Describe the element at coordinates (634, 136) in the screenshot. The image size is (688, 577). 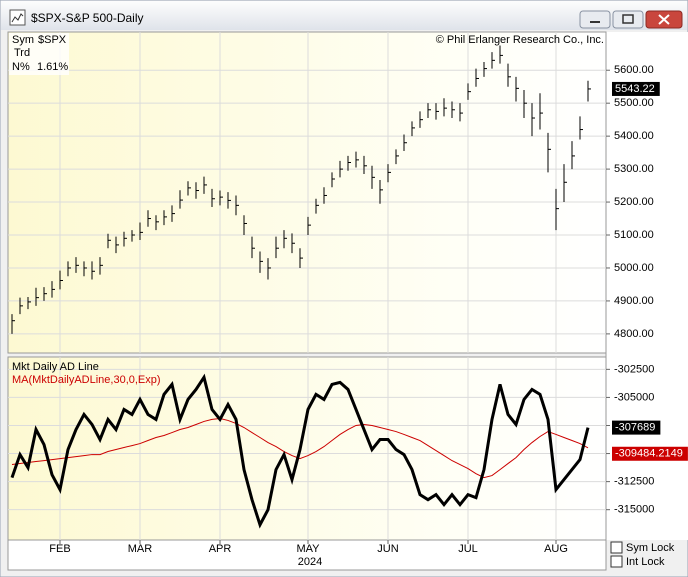
I see `y-tick-label: 5400.00` at that location.